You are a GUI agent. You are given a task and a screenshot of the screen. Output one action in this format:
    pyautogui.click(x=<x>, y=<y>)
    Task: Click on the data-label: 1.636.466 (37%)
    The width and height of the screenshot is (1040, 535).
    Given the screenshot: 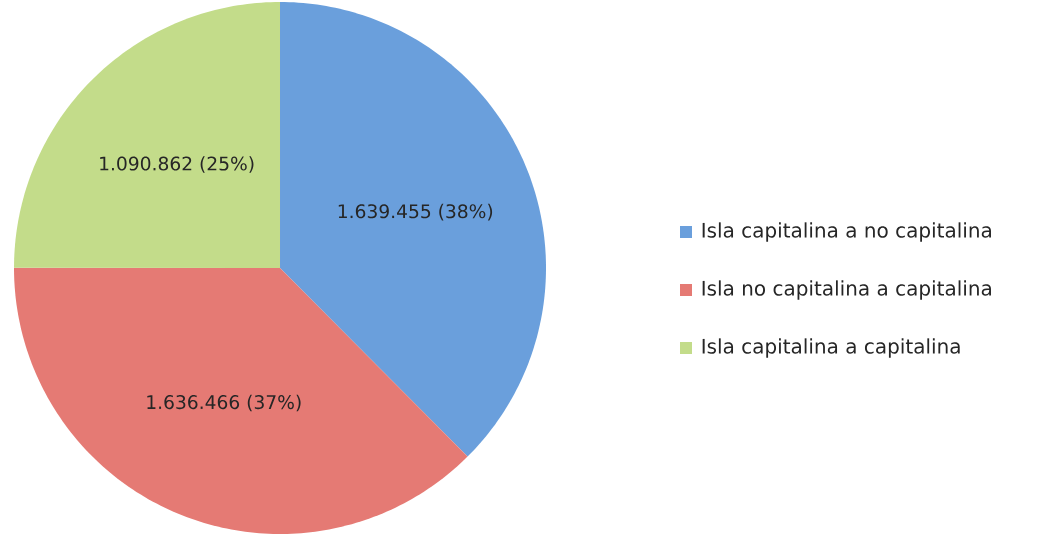 What is the action you would take?
    pyautogui.click(x=224, y=403)
    